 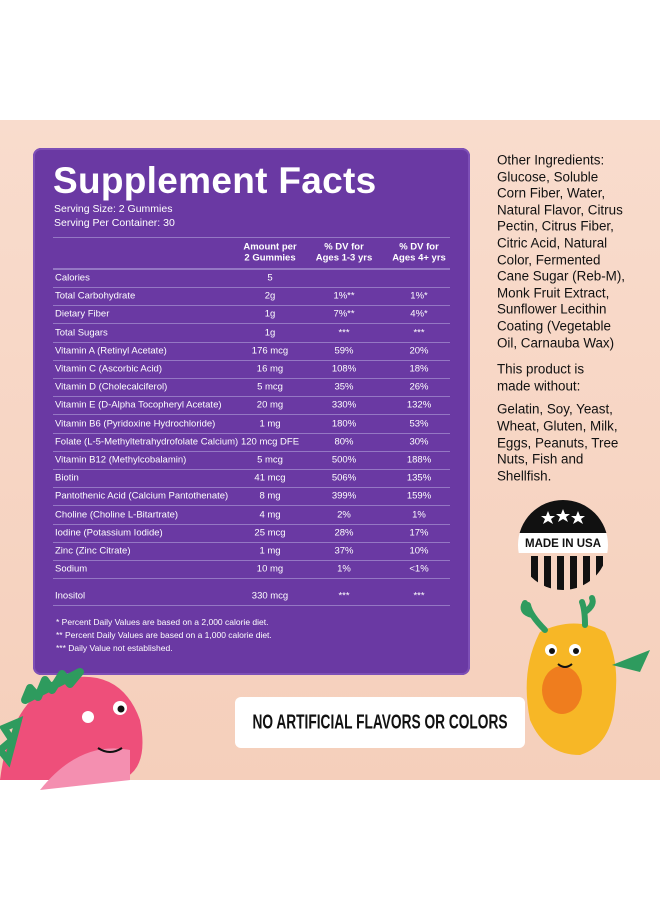 I want to click on nutrient-value: 2%, so click(x=344, y=515).